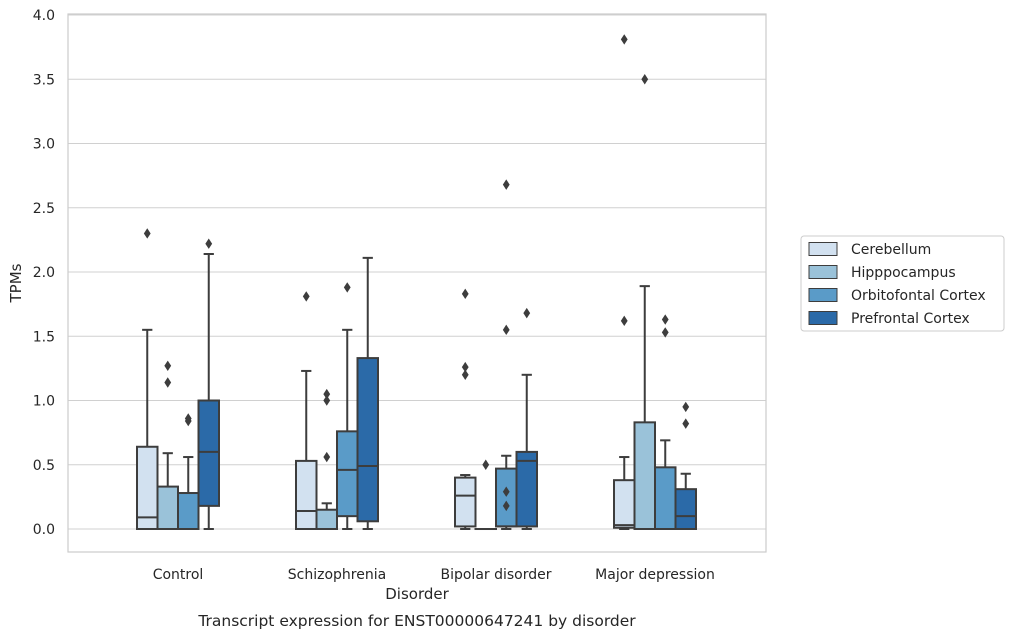  I want to click on x-tick-label: Major depression, so click(655, 575).